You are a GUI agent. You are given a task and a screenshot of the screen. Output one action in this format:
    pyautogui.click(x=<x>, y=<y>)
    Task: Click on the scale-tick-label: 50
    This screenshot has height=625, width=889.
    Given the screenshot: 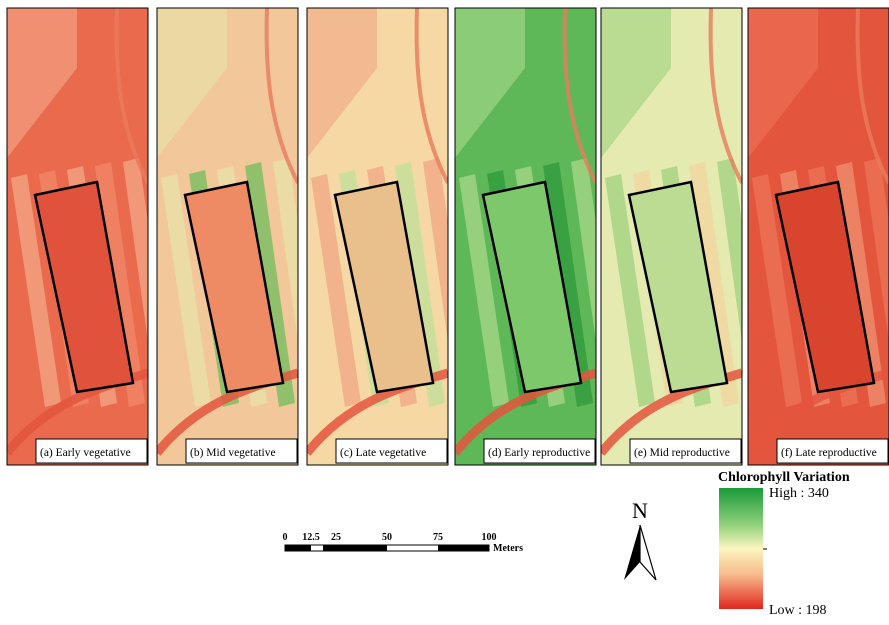 What is the action you would take?
    pyautogui.click(x=387, y=537)
    